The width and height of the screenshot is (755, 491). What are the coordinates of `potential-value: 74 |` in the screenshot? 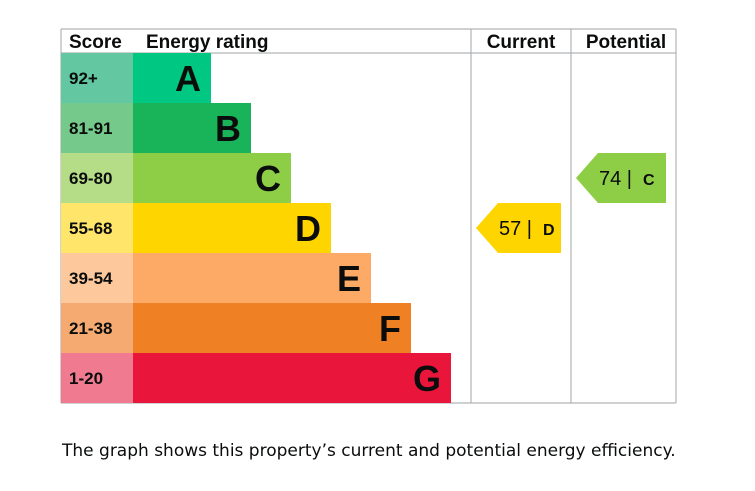 It's located at (615, 179).